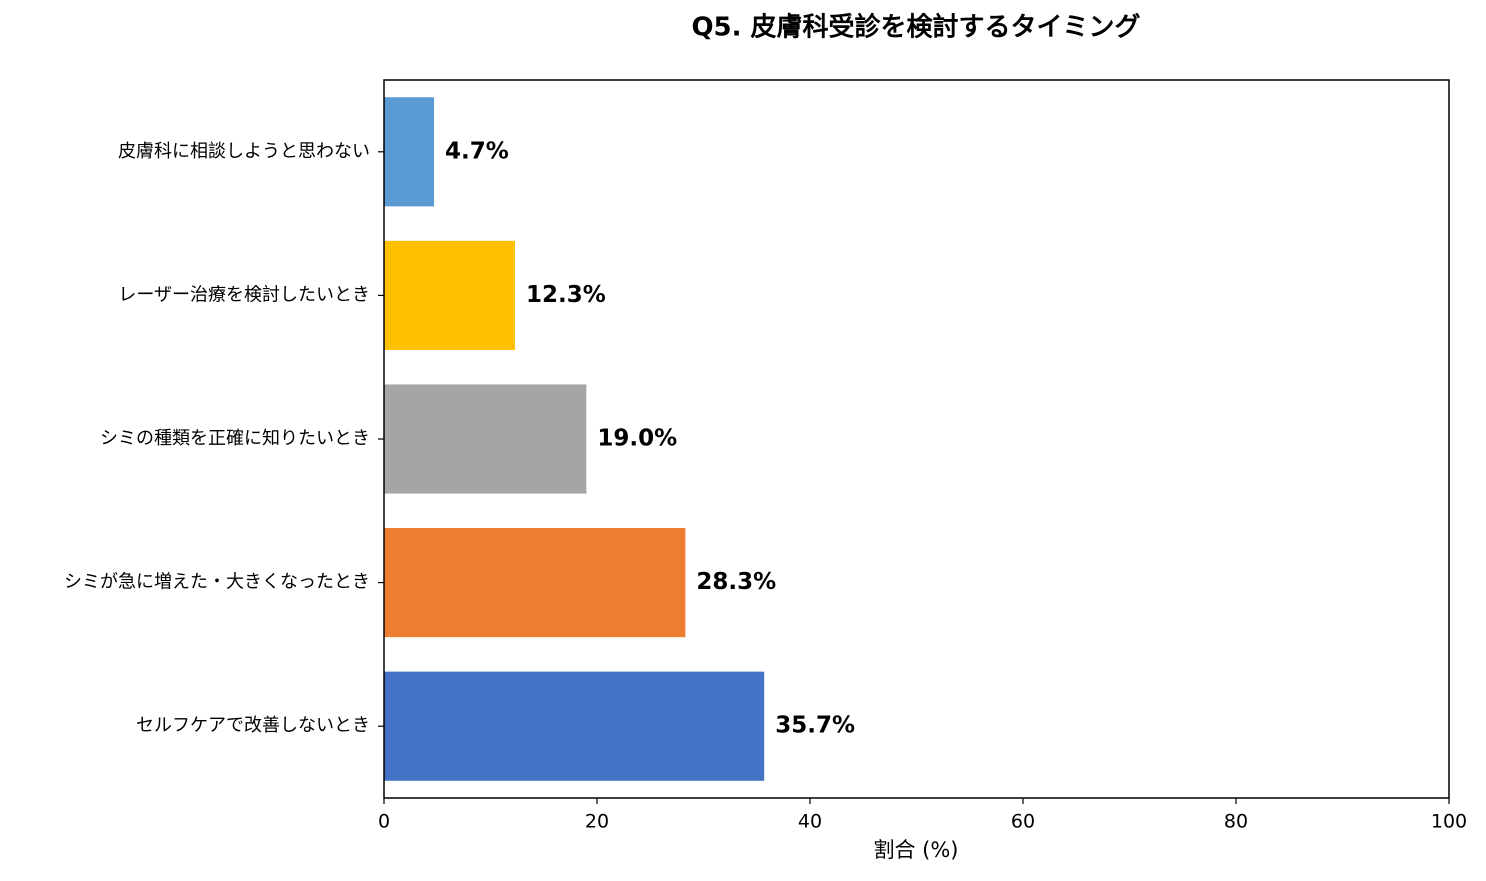  What do you see at coordinates (1236, 822) in the screenshot?
I see `x-tick-label: 80` at bounding box center [1236, 822].